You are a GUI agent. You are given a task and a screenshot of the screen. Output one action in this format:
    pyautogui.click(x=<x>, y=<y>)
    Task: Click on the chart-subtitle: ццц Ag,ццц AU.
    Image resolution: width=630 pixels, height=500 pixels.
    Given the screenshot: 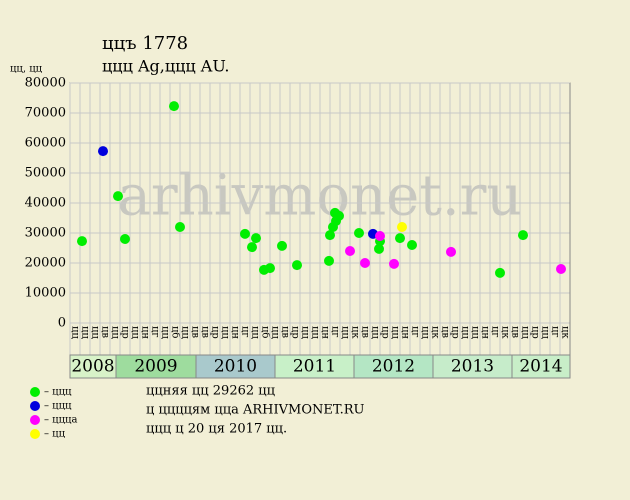 What is the action you would take?
    pyautogui.click(x=165, y=66)
    